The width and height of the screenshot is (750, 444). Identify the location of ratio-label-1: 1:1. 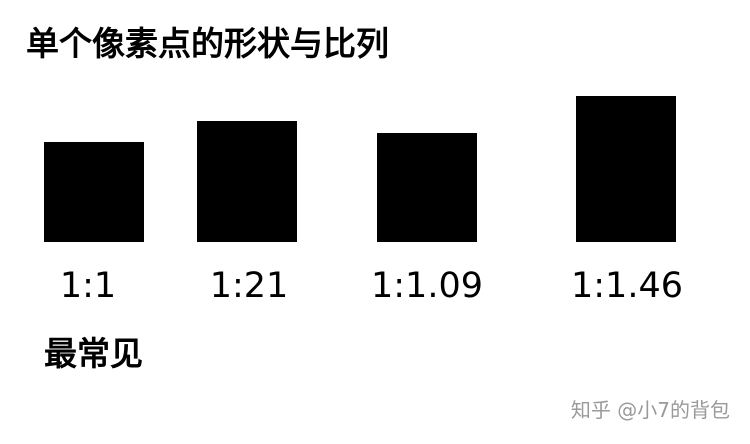
(88, 286).